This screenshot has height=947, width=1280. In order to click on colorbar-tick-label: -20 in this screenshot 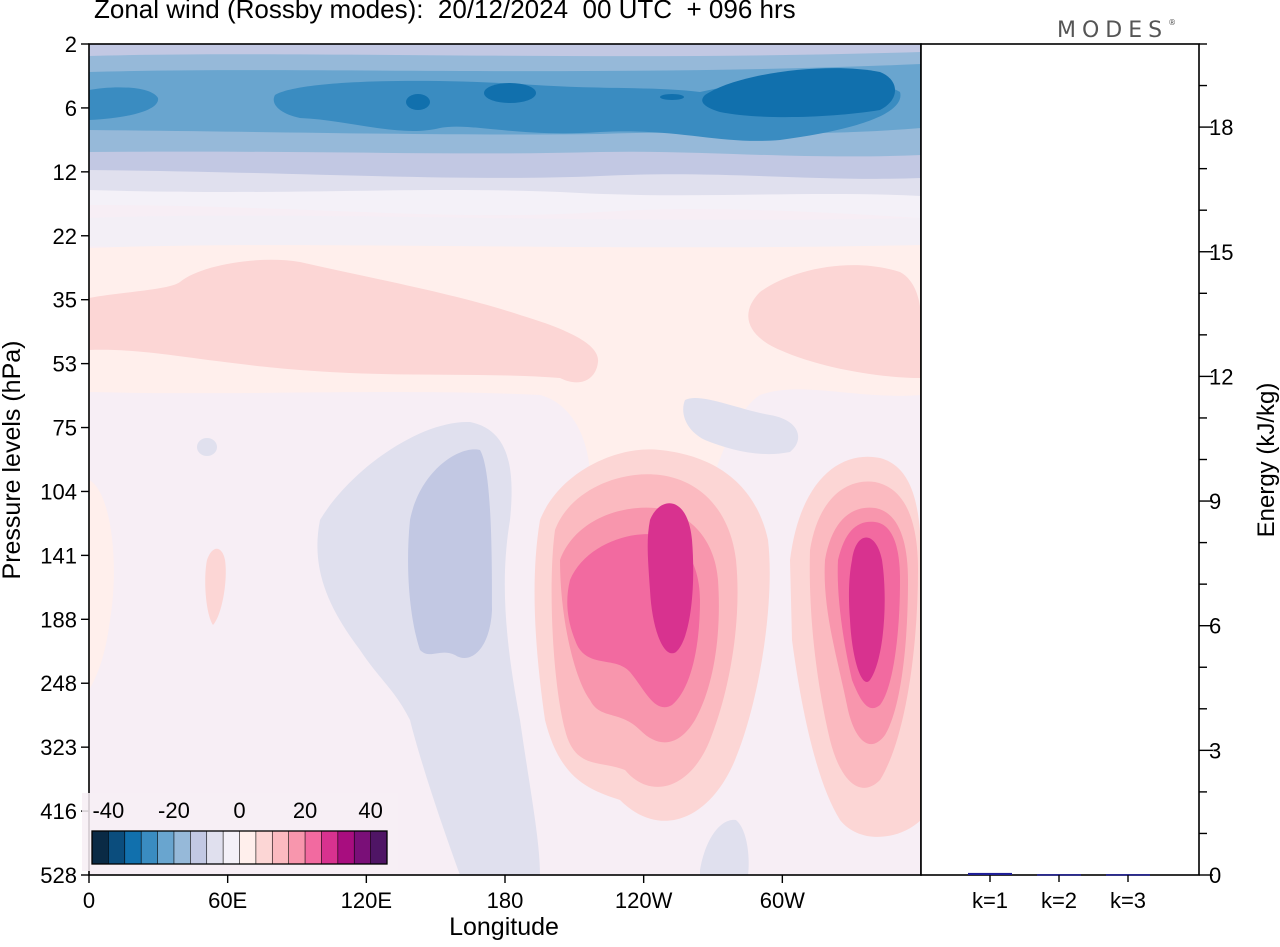, I will do `click(174, 810)`.